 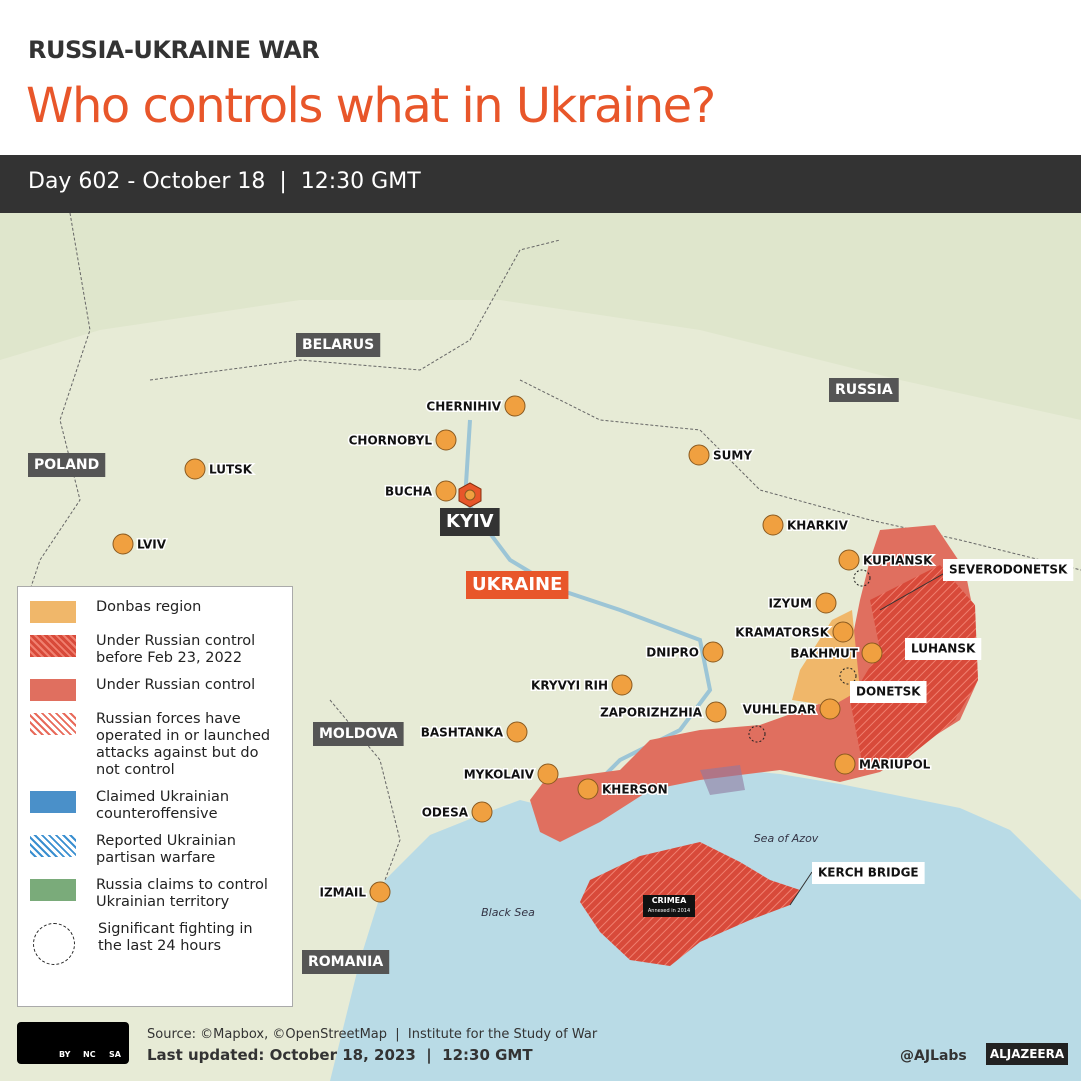 What do you see at coordinates (152, 545) in the screenshot?
I see `city-label: LVIV` at bounding box center [152, 545].